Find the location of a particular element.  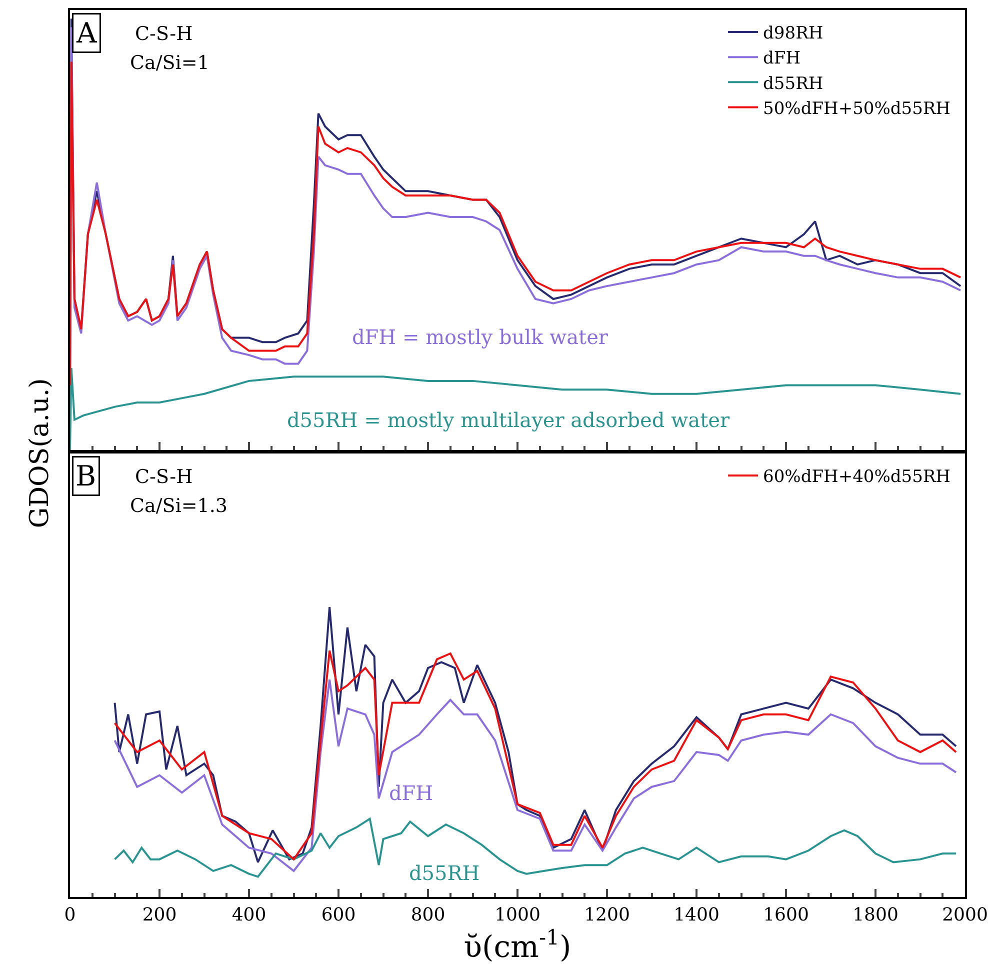

annotation: Ca/Si=1 is located at coordinates (170, 63).